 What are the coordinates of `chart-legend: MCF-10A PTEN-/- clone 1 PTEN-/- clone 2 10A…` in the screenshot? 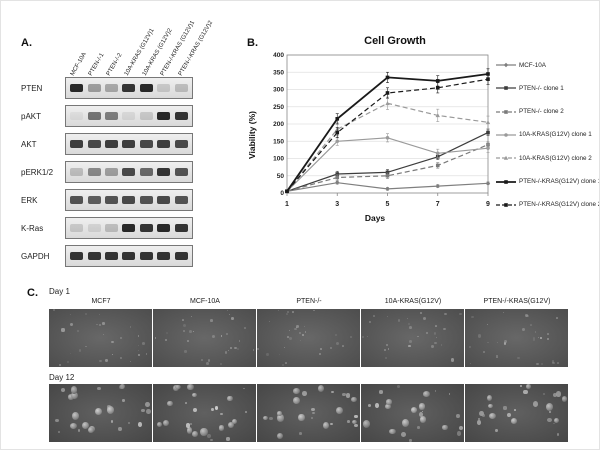 It's located at (547, 135).